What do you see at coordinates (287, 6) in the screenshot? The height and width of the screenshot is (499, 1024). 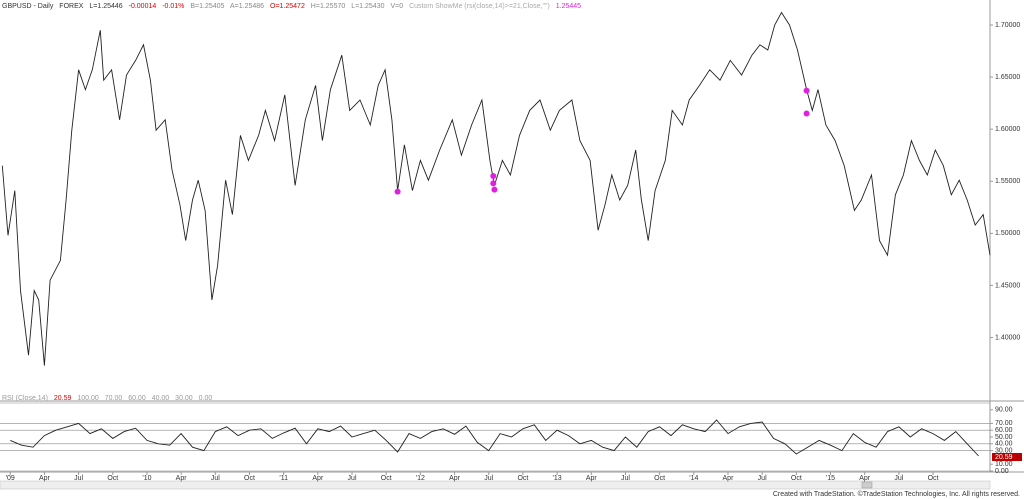 I see `quote: O=1.25472` at bounding box center [287, 6].